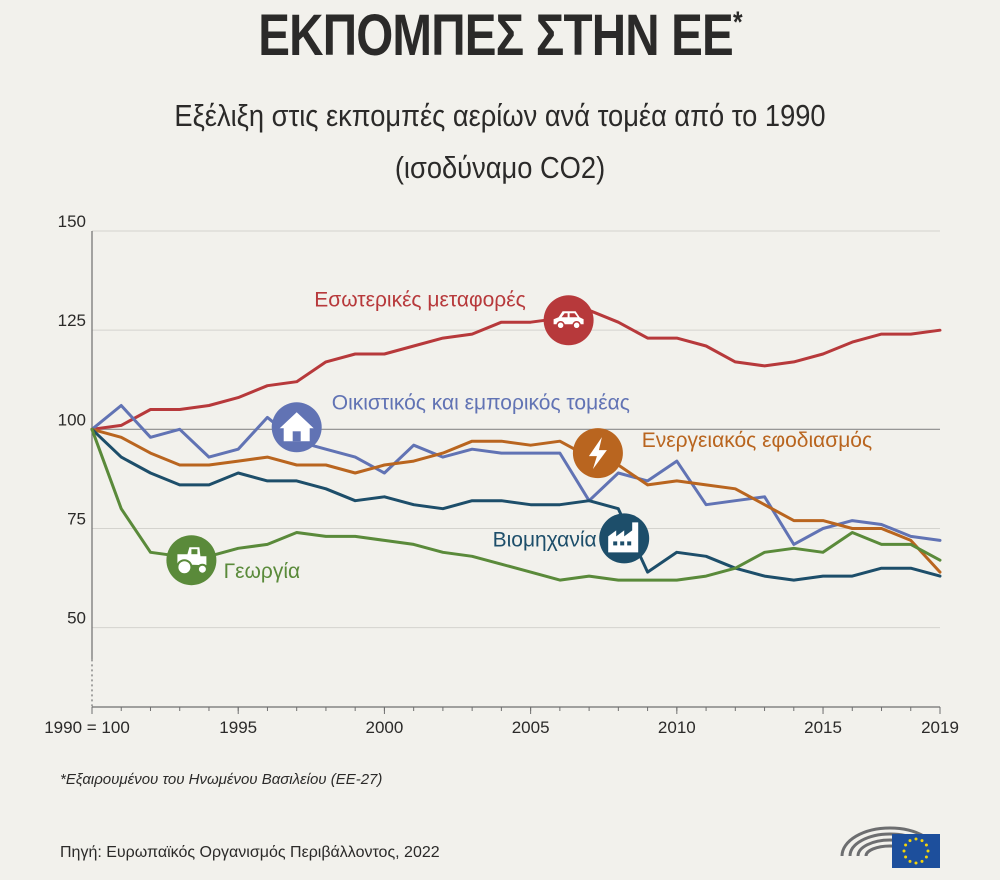 Image resolution: width=1000 pixels, height=880 pixels. What do you see at coordinates (184, 567) in the screenshot?
I see `tractor-big-wheel` at bounding box center [184, 567].